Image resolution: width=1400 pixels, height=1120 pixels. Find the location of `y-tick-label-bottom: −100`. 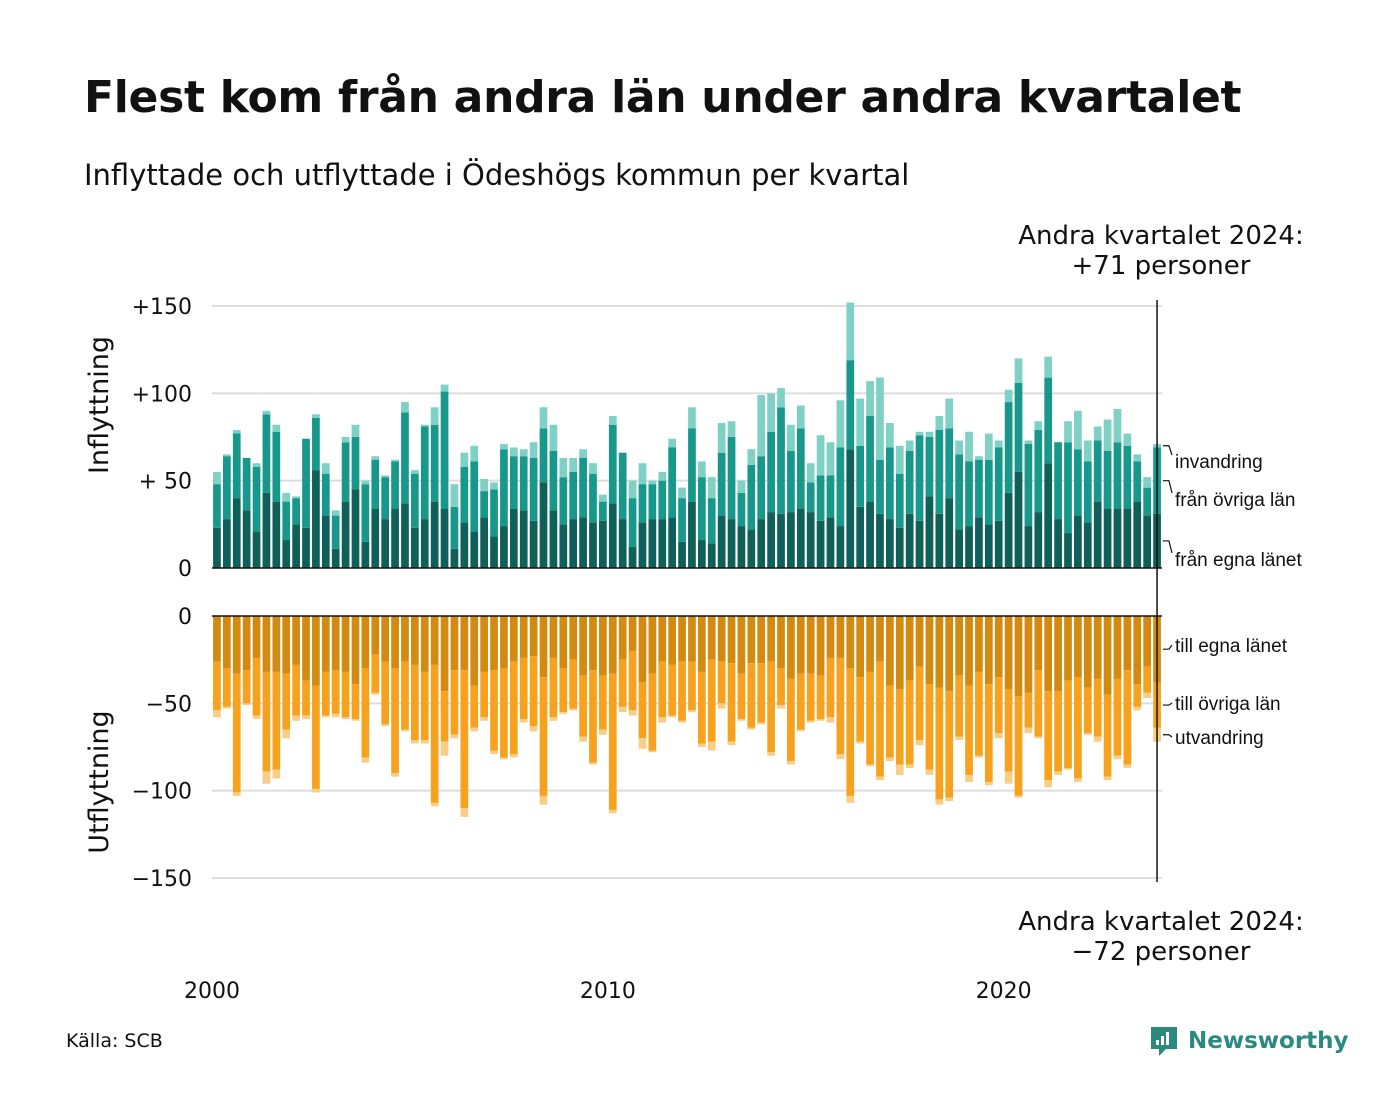

y-tick-label-bottom: −100 is located at coordinates (162, 792).